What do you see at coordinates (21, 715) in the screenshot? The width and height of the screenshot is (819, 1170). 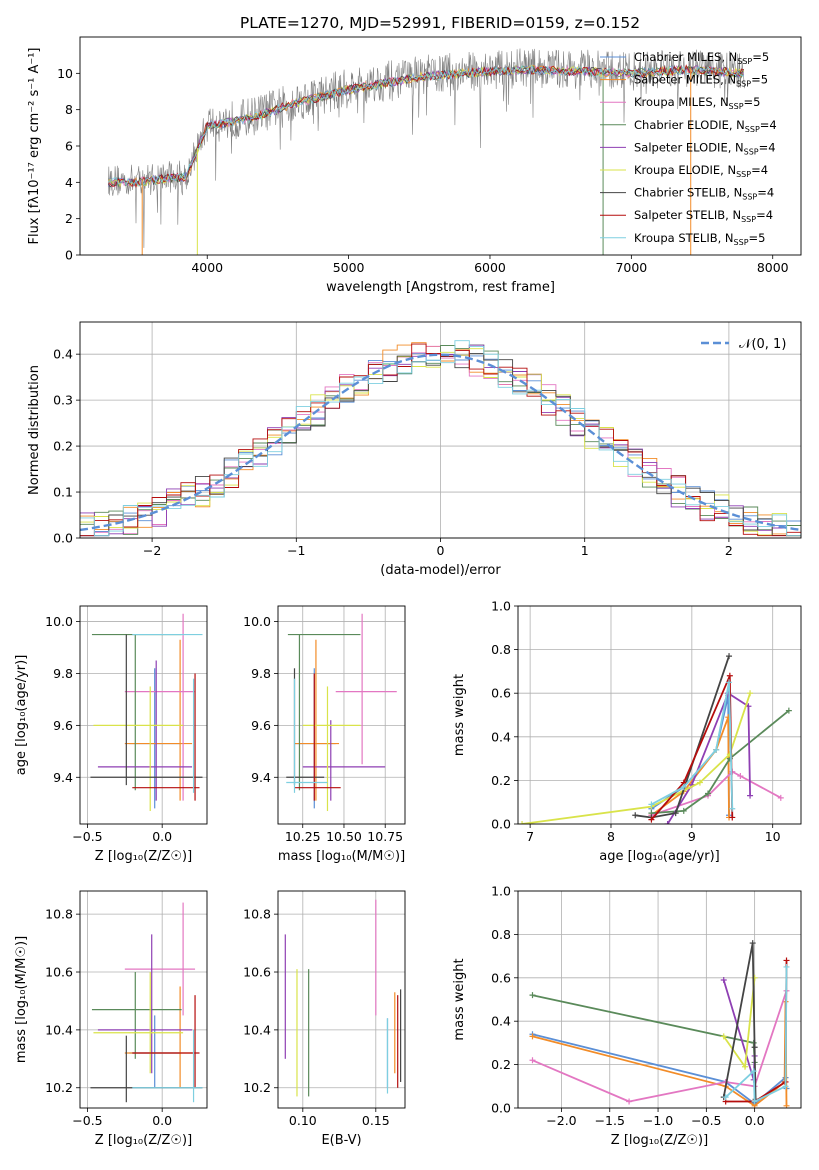 I see `y-axis-label: age [log₁₀(age/yr)]` at bounding box center [21, 715].